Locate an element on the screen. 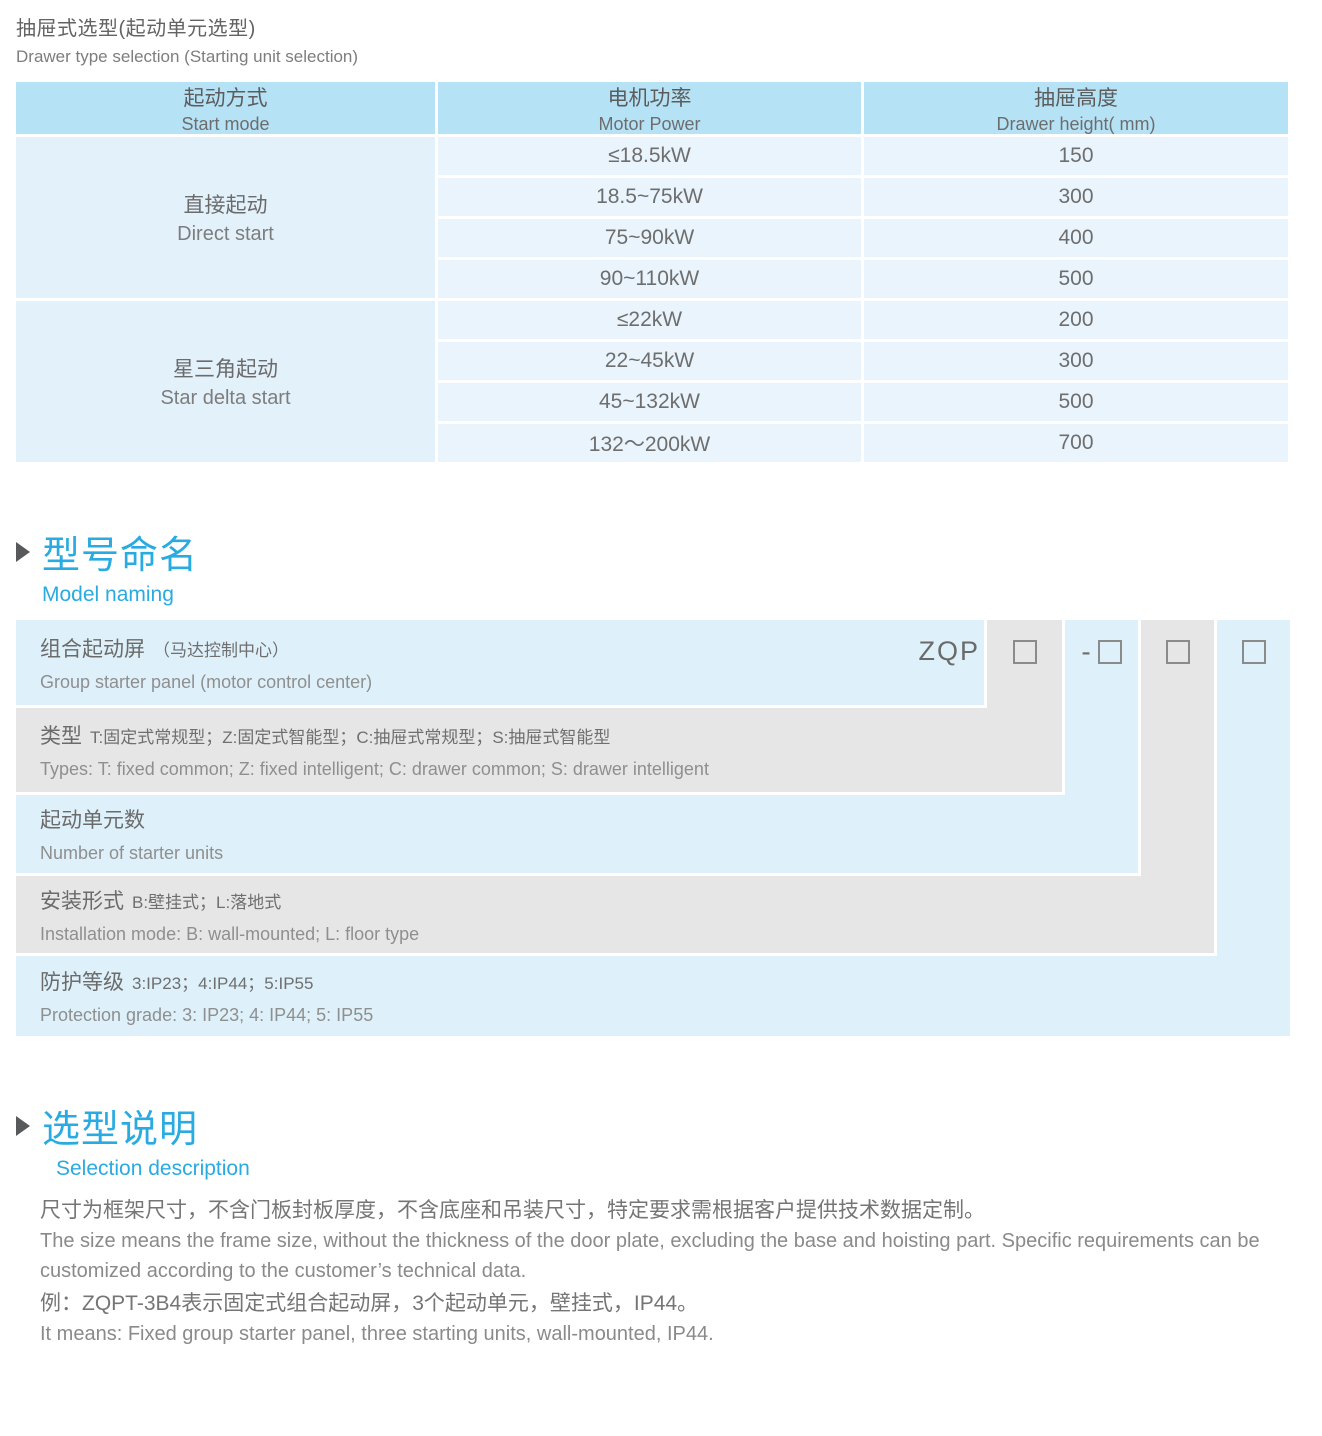 This screenshot has height=1436, width=1322. model-naming-heading-cn: 型号命名 is located at coordinates (120, 556).